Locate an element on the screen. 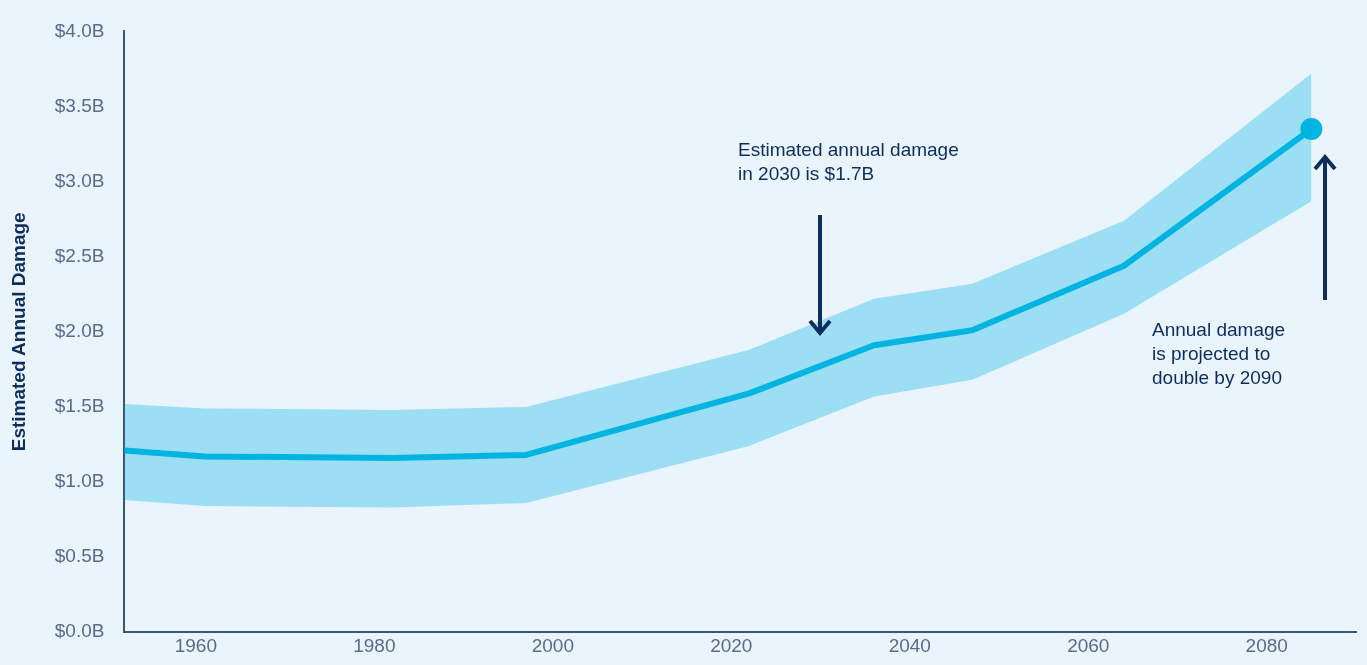  y-axis-title: Estimated Annual Damage is located at coordinates (18, 332).